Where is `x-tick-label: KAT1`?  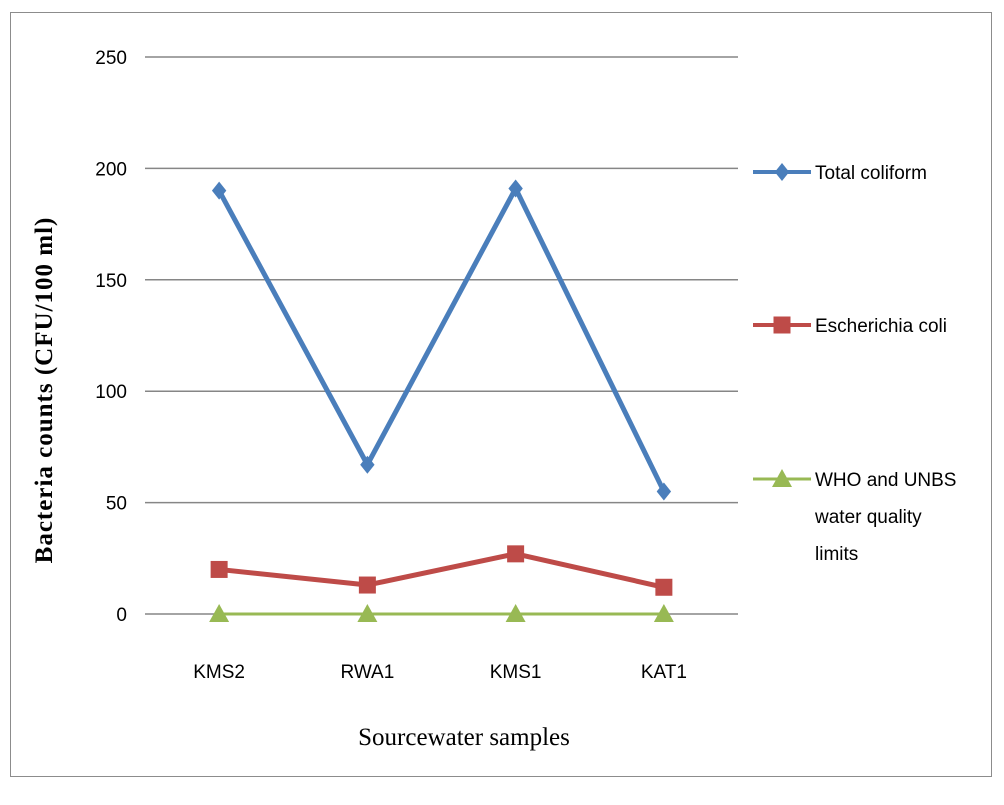
x-tick-label: KAT1 is located at coordinates (664, 672).